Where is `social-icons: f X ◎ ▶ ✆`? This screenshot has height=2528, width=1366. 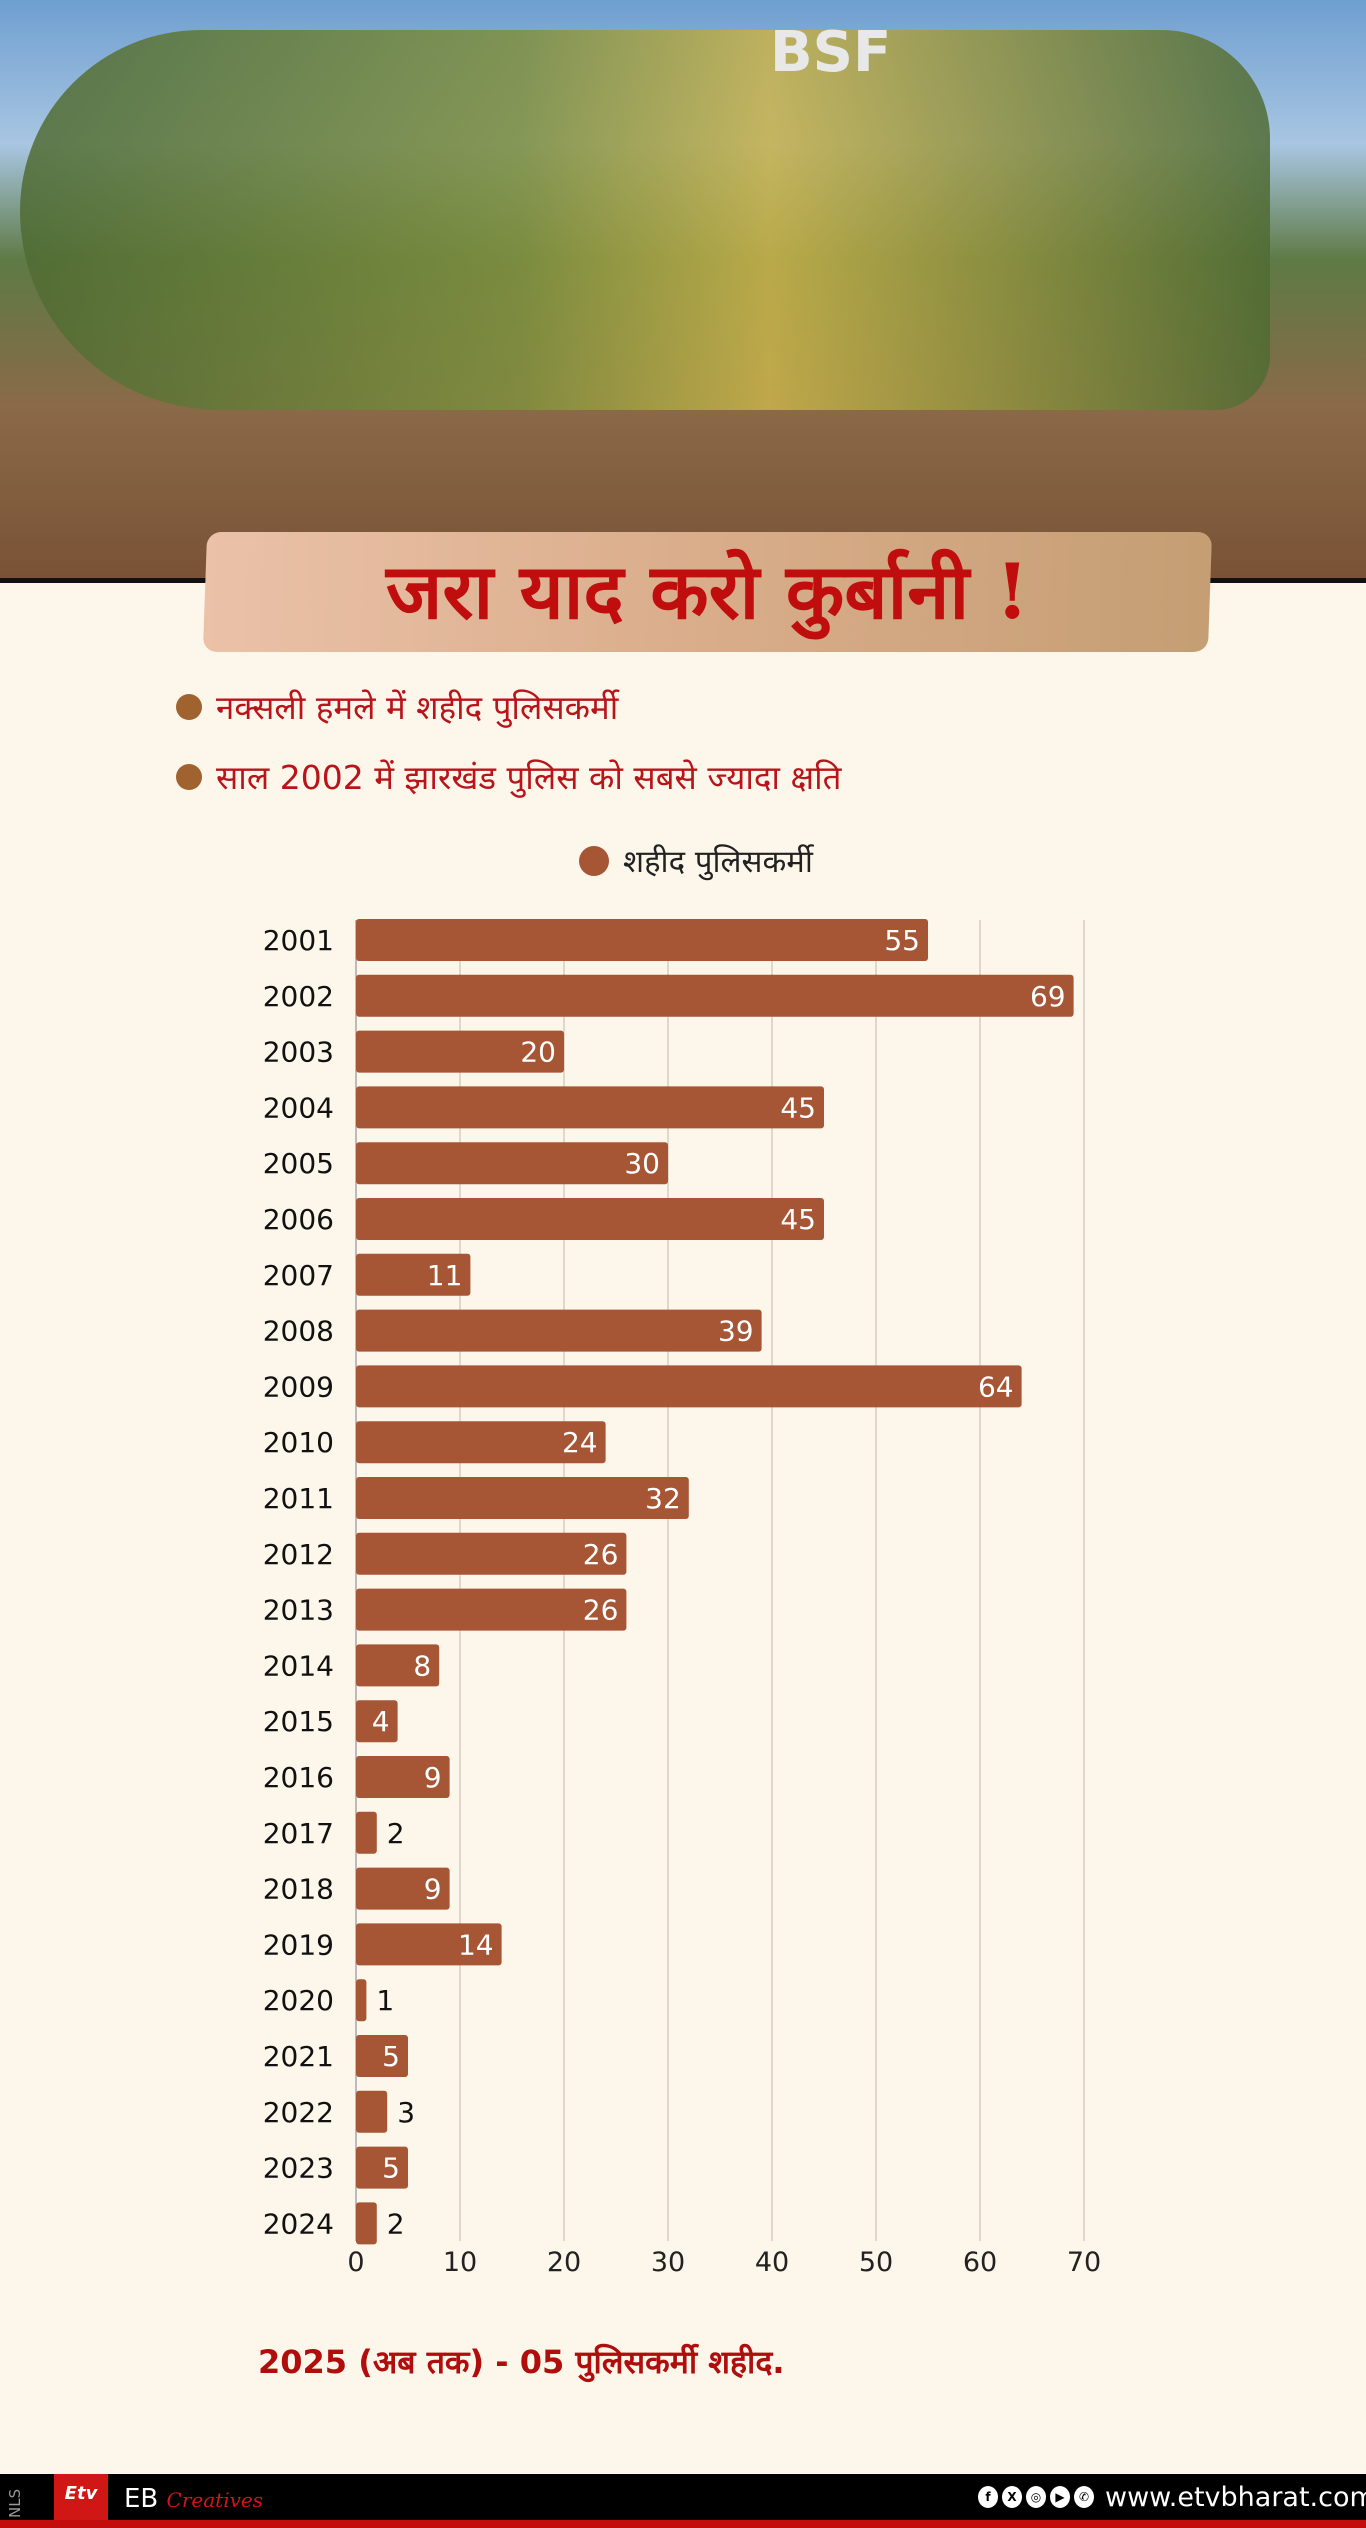
social-icons: f X ◎ ▶ ✆ is located at coordinates (1036, 2497).